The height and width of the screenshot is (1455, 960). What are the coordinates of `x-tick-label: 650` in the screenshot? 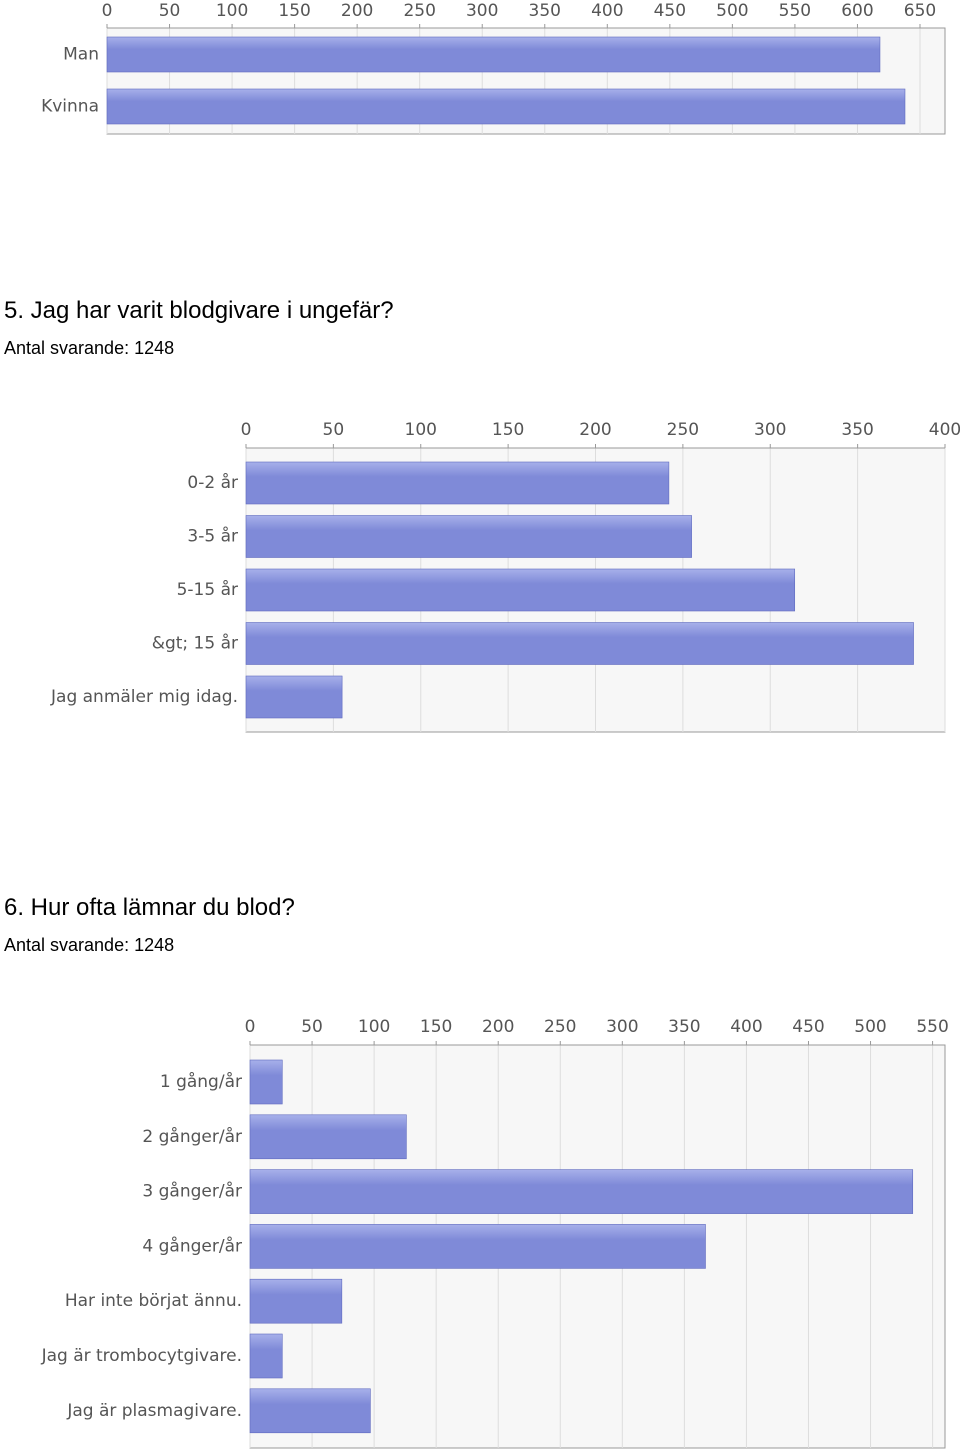 It's located at (920, 11).